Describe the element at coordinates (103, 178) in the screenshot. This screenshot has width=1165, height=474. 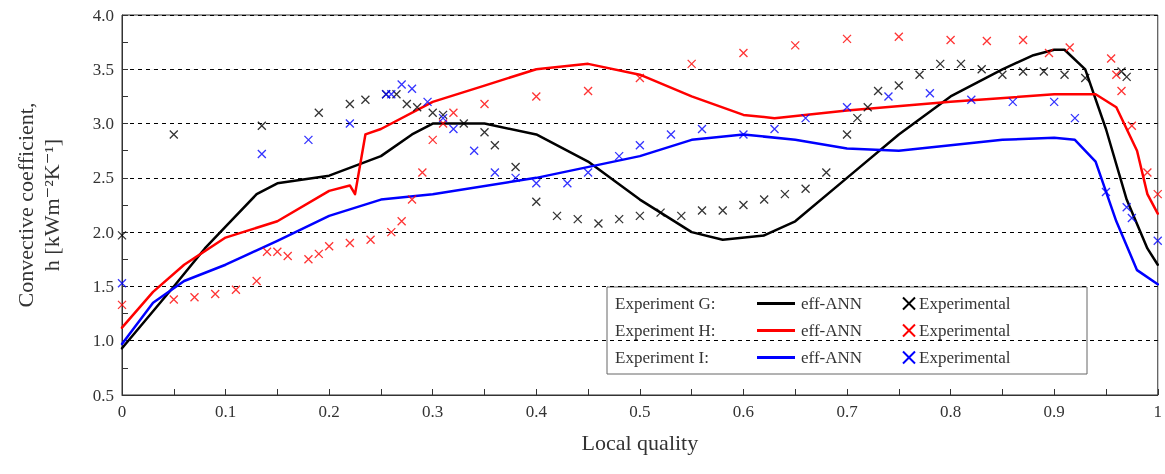
I see `y-tick-label: 2.5` at that location.